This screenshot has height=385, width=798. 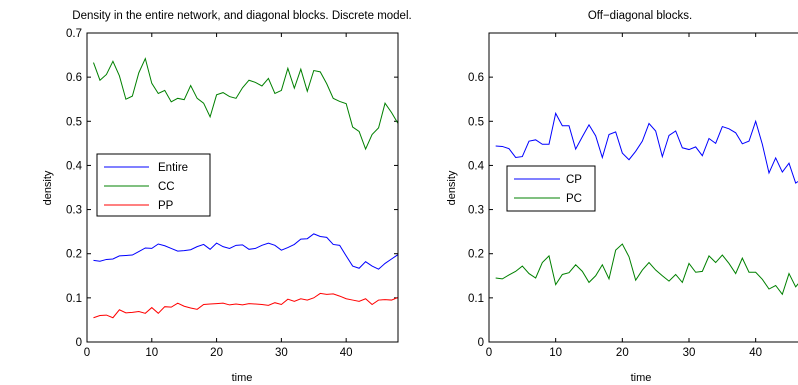 What do you see at coordinates (646, 147) in the screenshot?
I see `series-line-cp` at bounding box center [646, 147].